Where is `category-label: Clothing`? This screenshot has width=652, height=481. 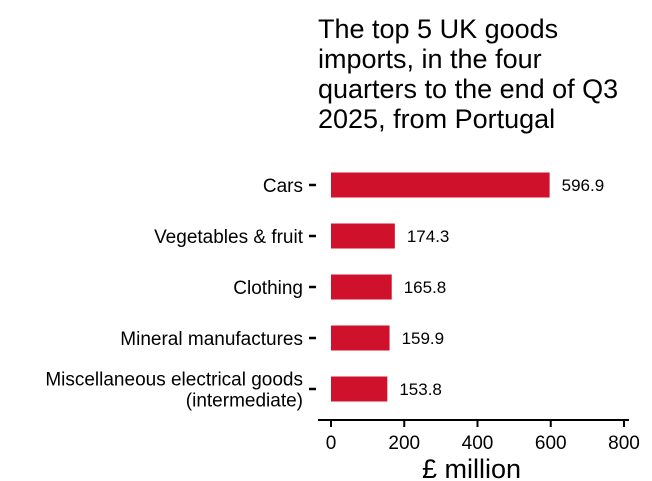 category-label: Clothing is located at coordinates (268, 288).